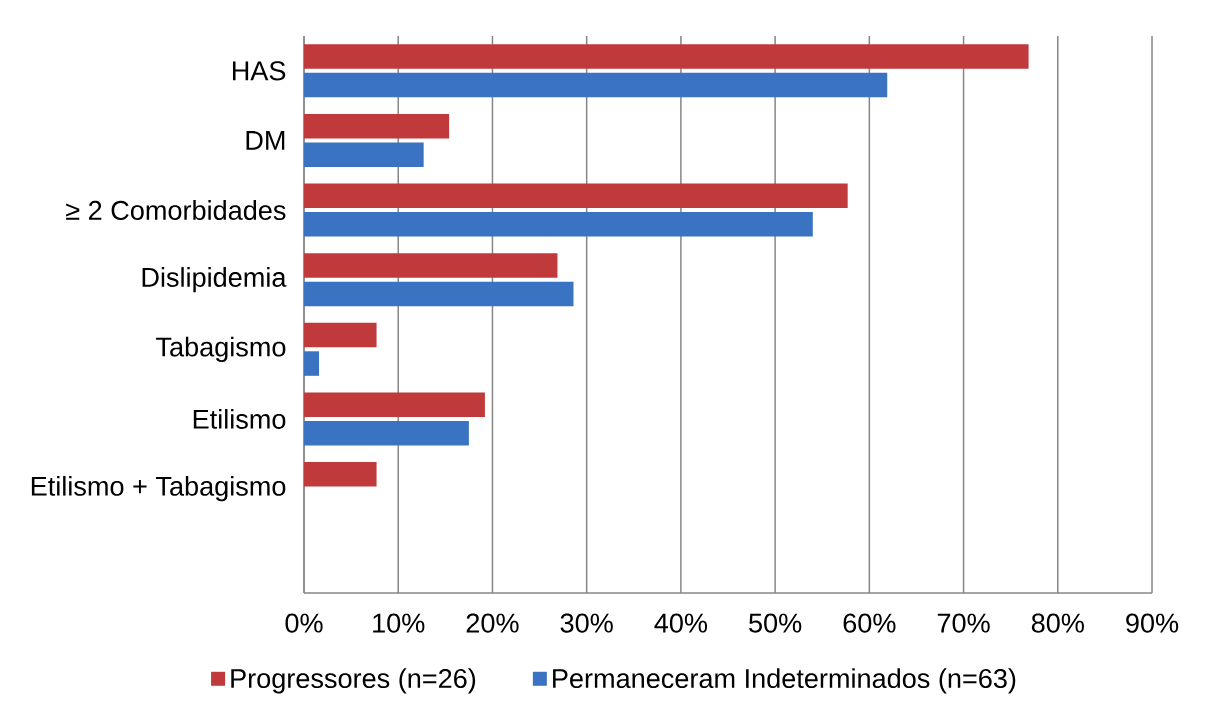  What do you see at coordinates (1152, 623) in the screenshot?
I see `x-tick-label: 90%` at bounding box center [1152, 623].